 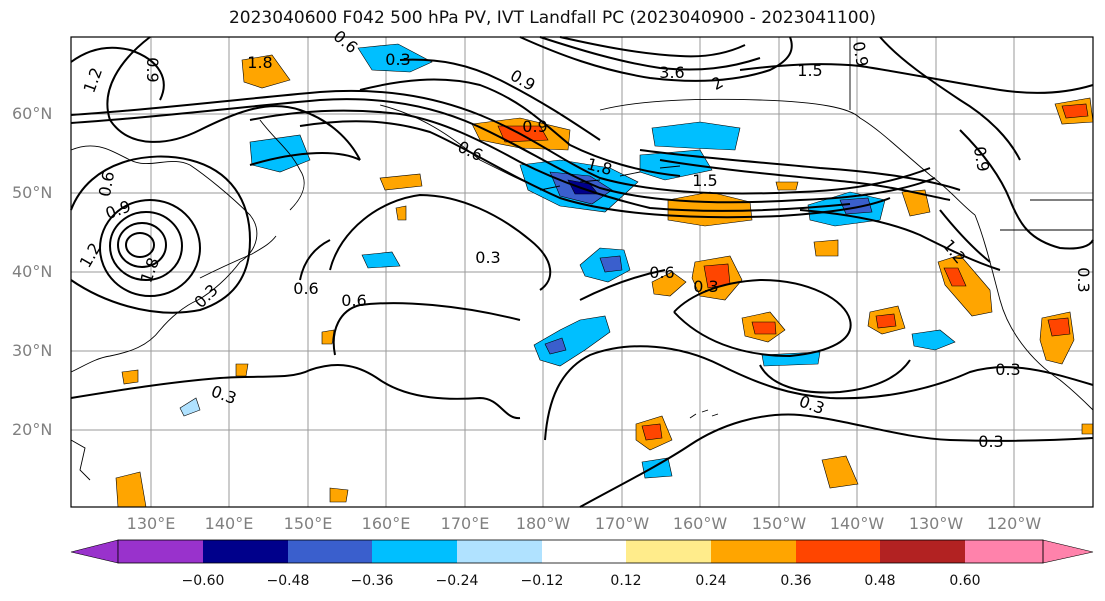 What do you see at coordinates (1034, 312) in the screenshot?
I see `north-america-coastline` at bounding box center [1034, 312].